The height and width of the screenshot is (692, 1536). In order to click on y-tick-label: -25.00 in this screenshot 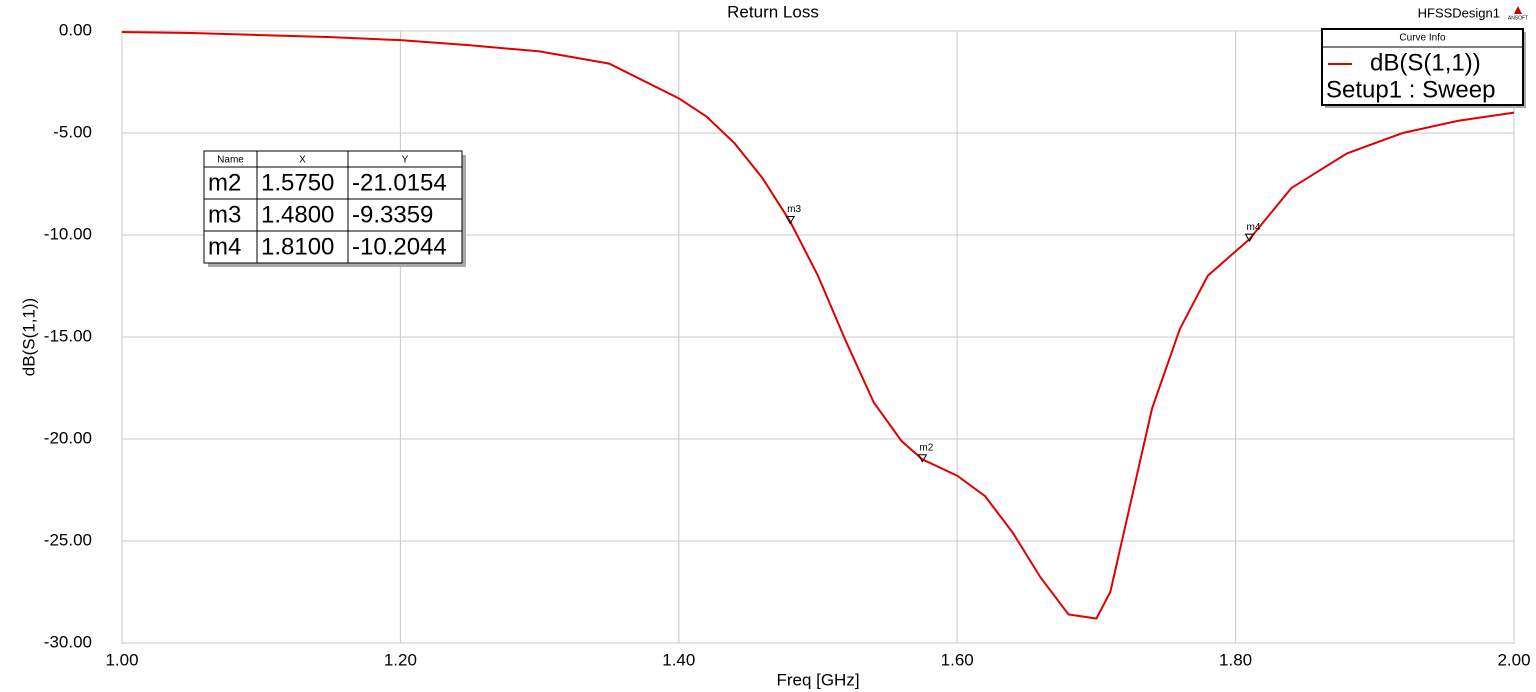, I will do `click(68, 539)`.